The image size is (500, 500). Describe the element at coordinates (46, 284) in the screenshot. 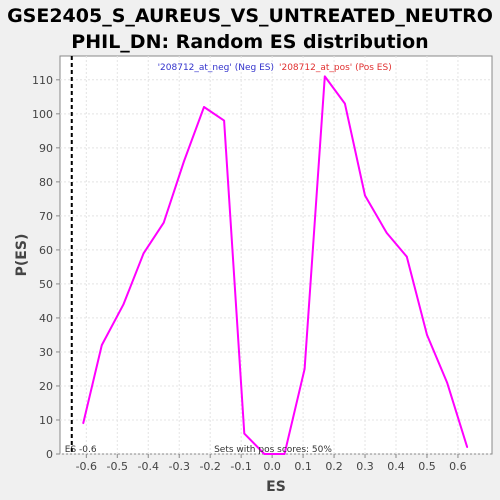

I see `y-tick-label: 50` at that location.